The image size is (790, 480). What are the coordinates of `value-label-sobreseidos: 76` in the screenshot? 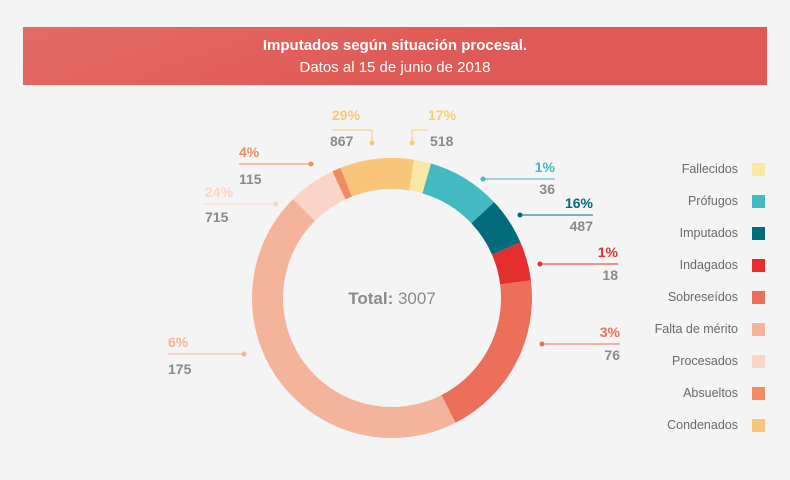 It's located at (612, 355).